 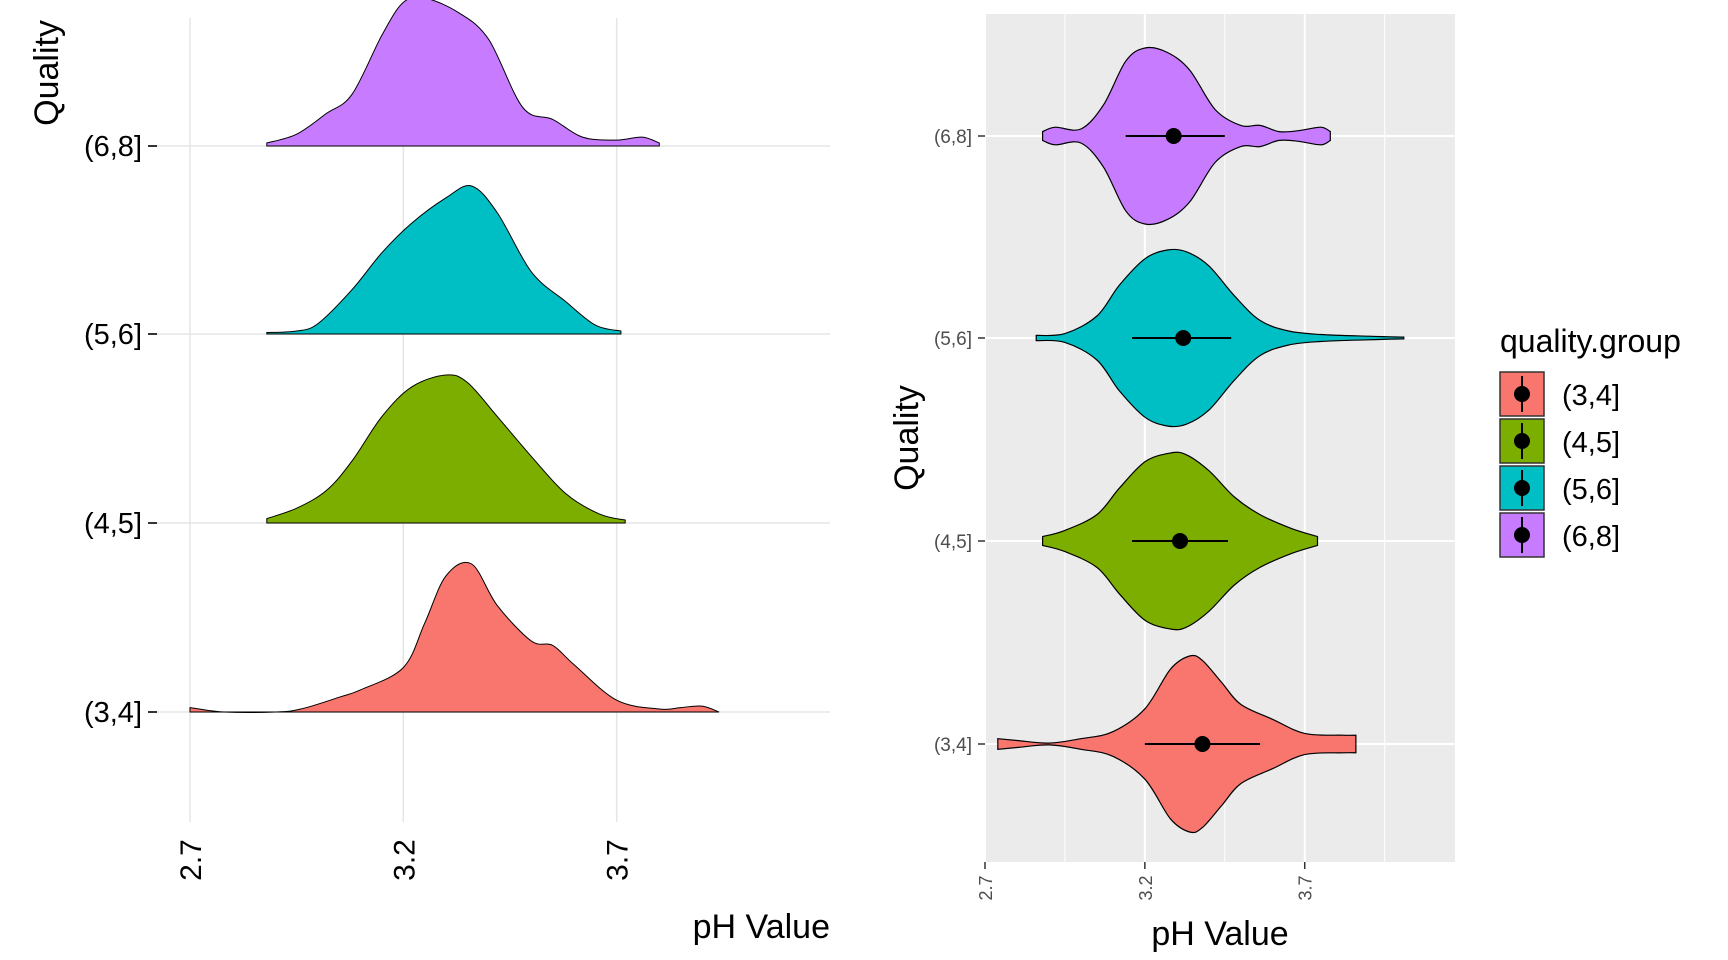 What do you see at coordinates (47, 73) in the screenshot?
I see `ridge-y-axis-title: Quality` at bounding box center [47, 73].